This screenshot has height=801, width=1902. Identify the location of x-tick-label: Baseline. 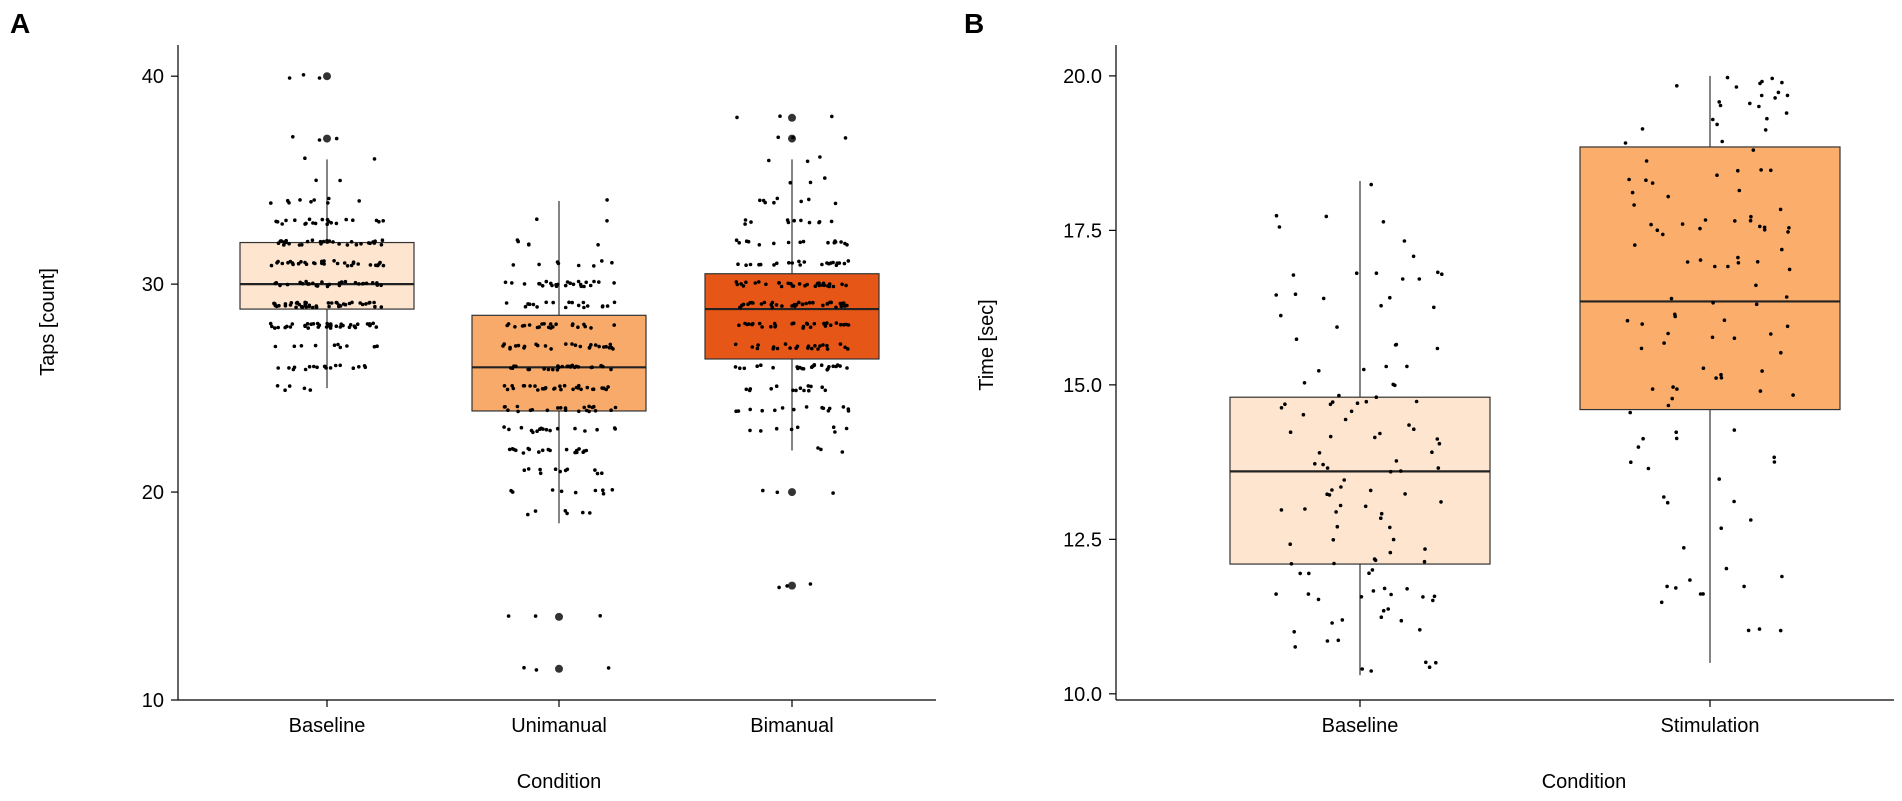
(327, 726).